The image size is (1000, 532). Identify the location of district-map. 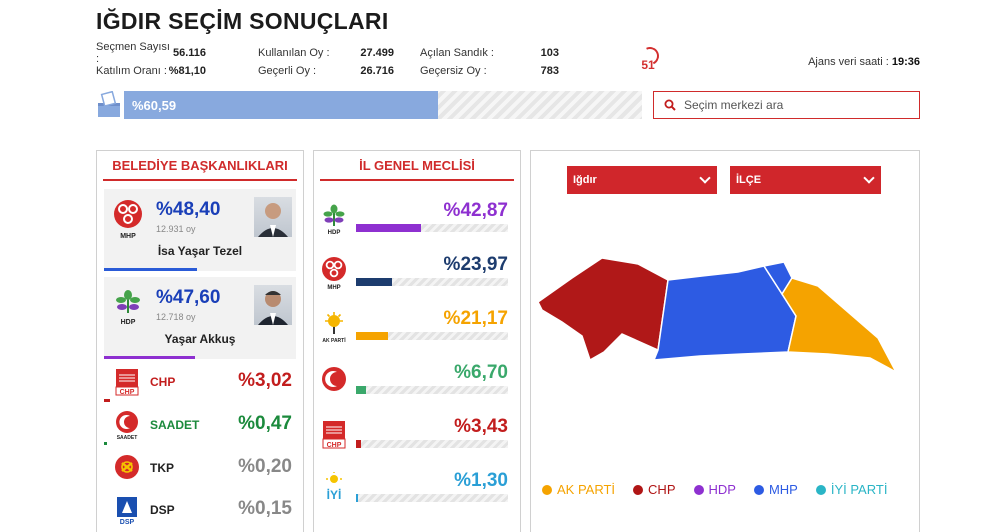
(717, 315).